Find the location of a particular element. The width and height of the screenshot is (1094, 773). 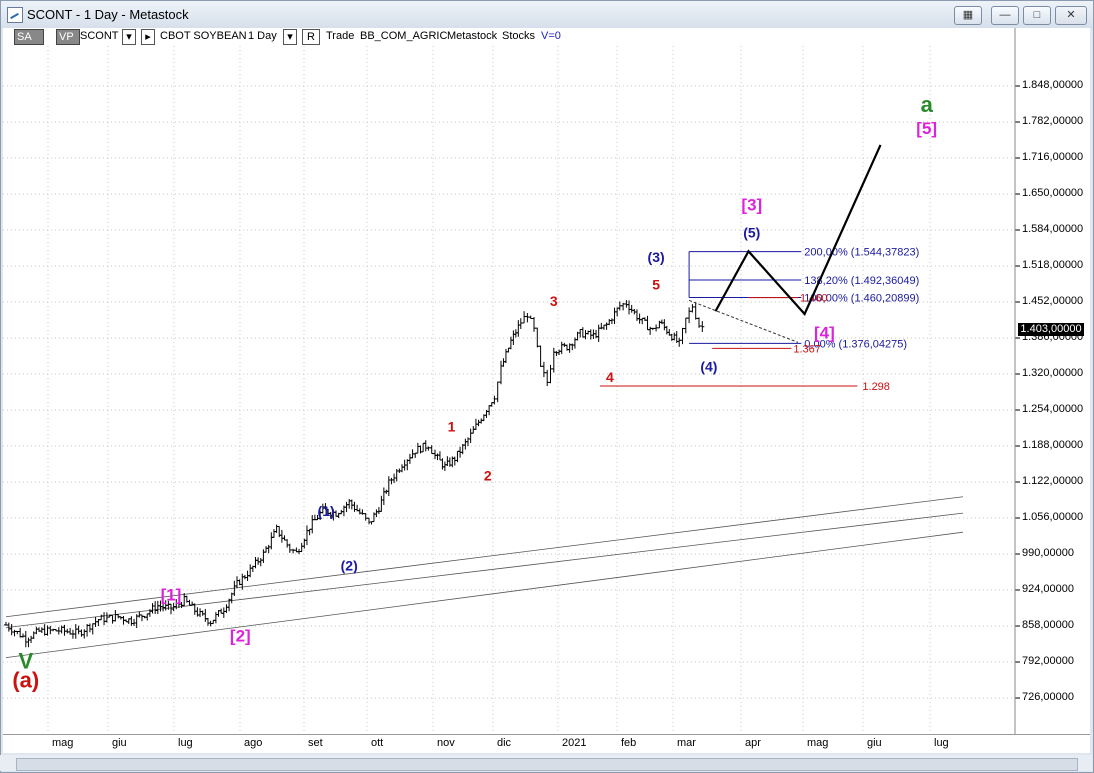

price-tick-label: 1.650,00000 is located at coordinates (1053, 193).